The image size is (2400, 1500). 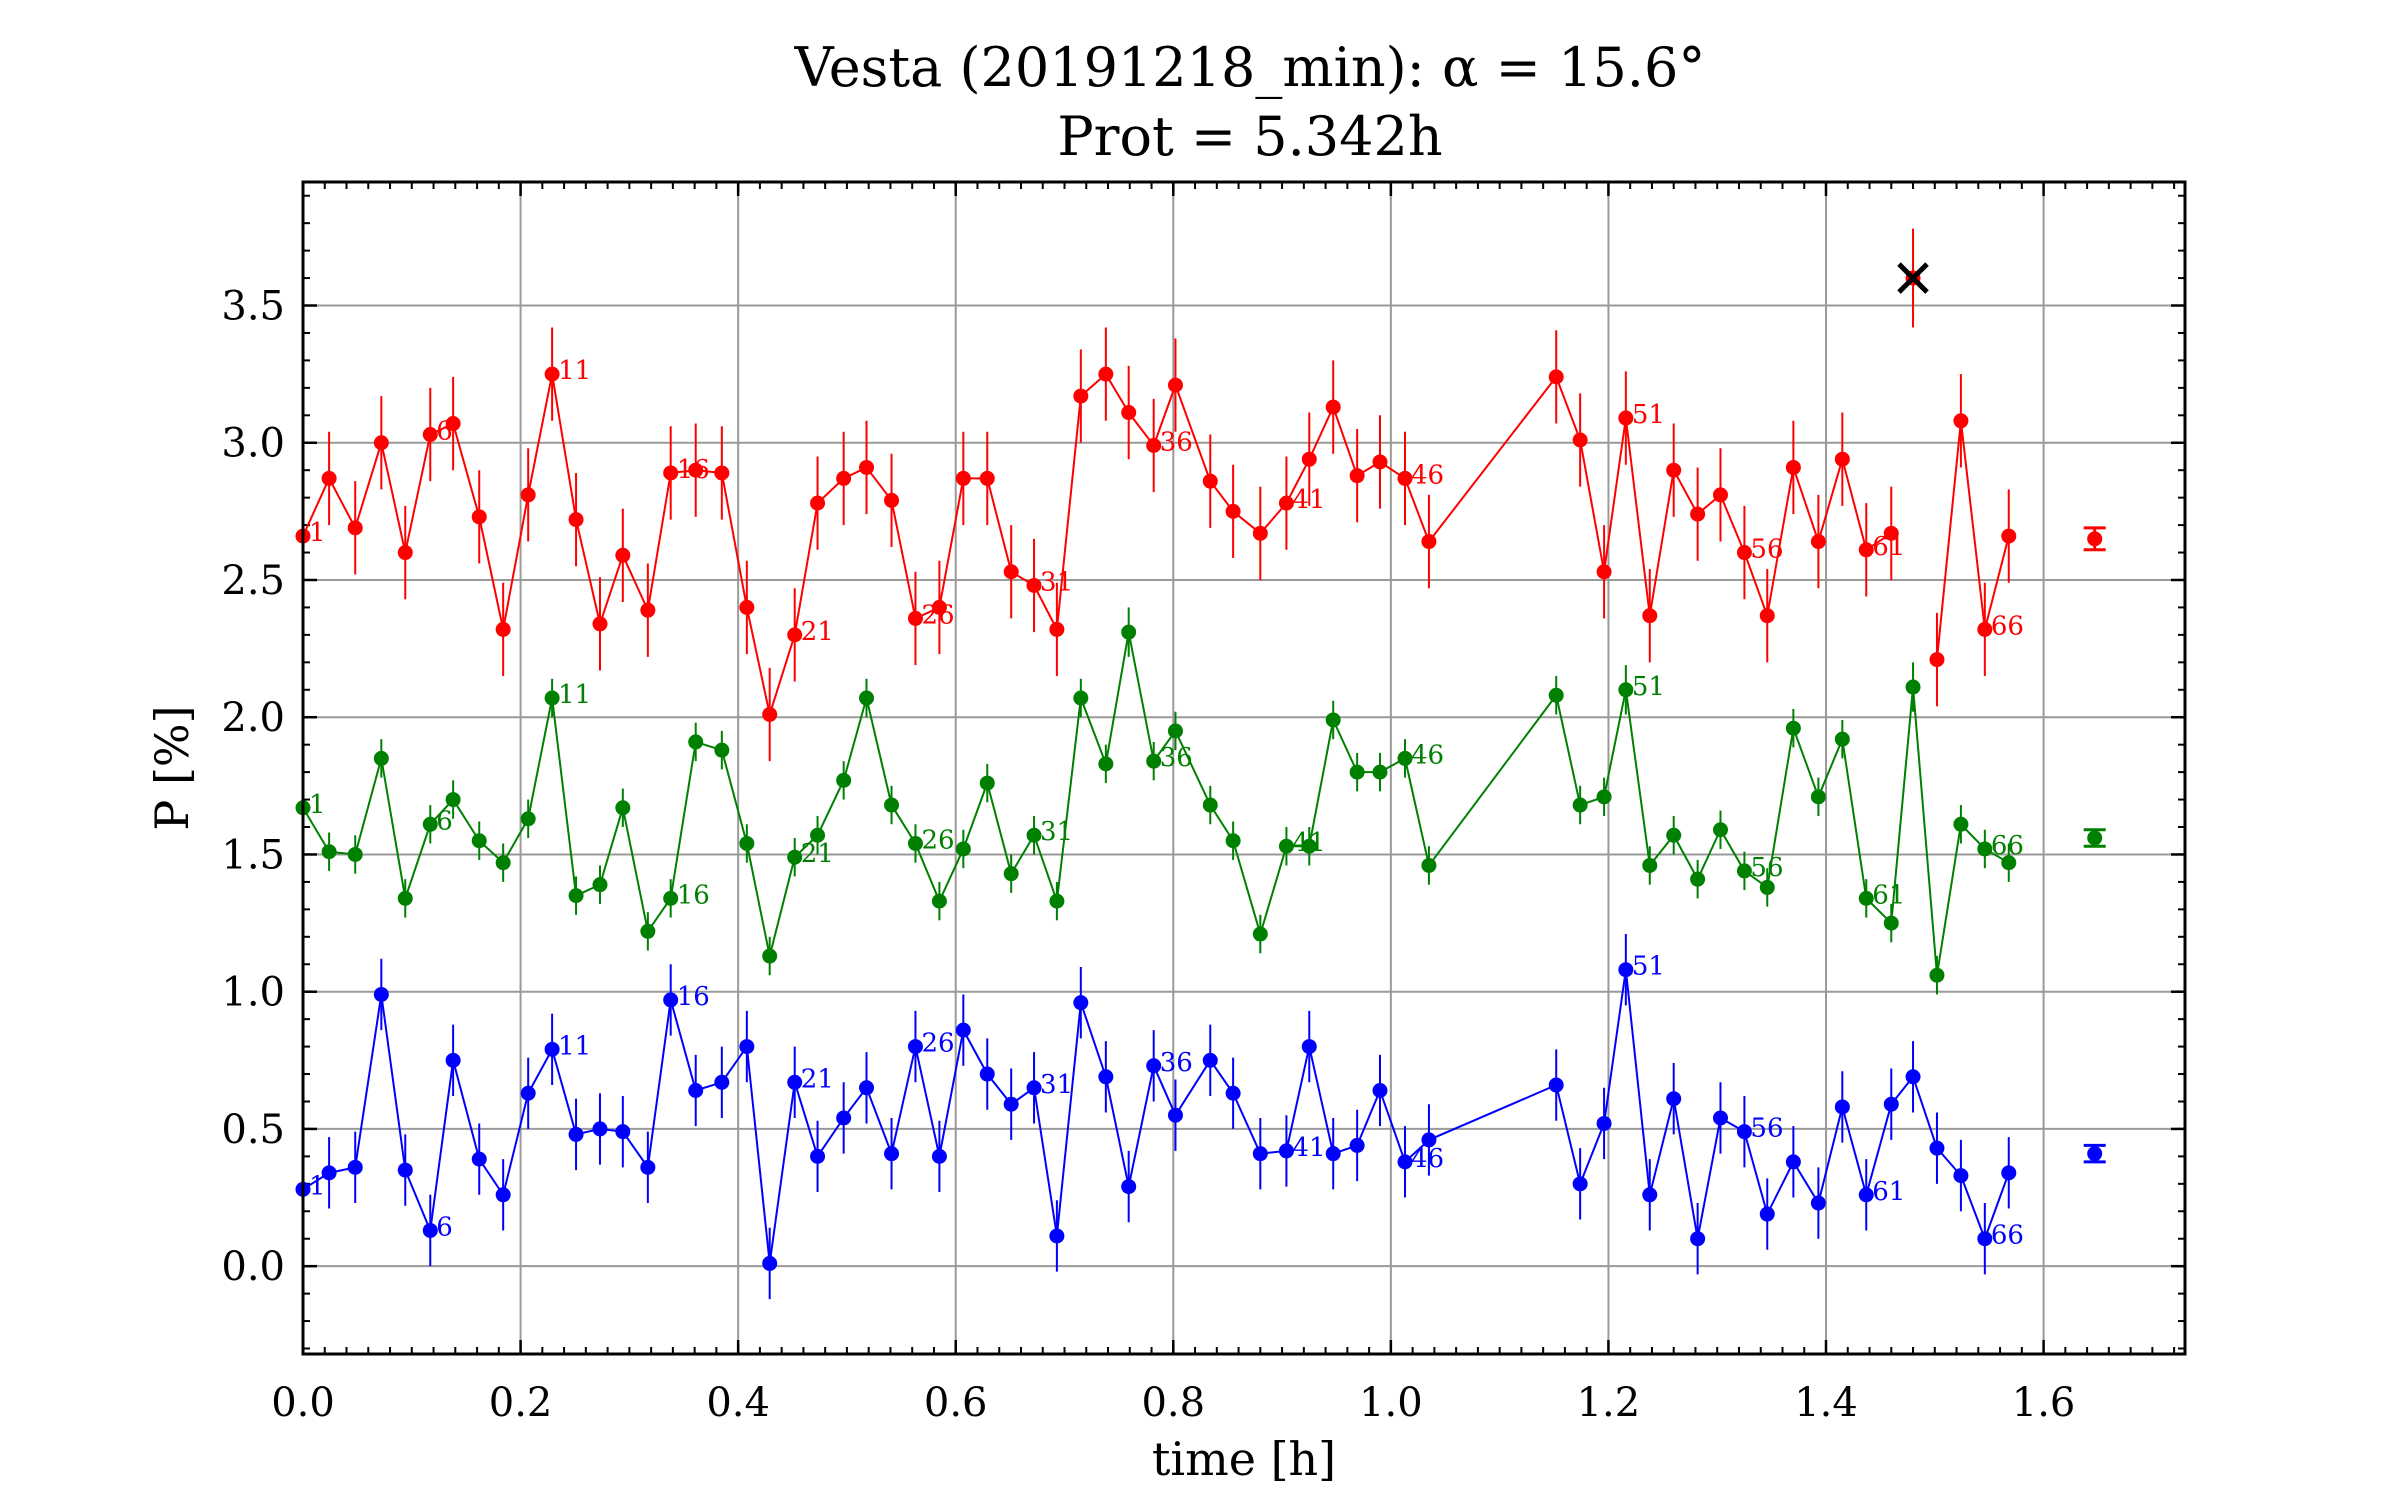 I want to click on y-axis-label: P [%], so click(x=172, y=767).